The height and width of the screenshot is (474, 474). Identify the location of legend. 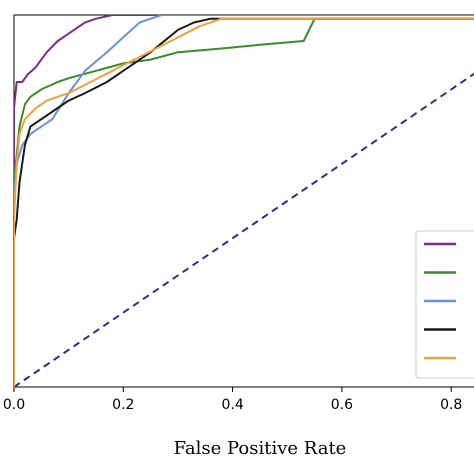
(444, 304).